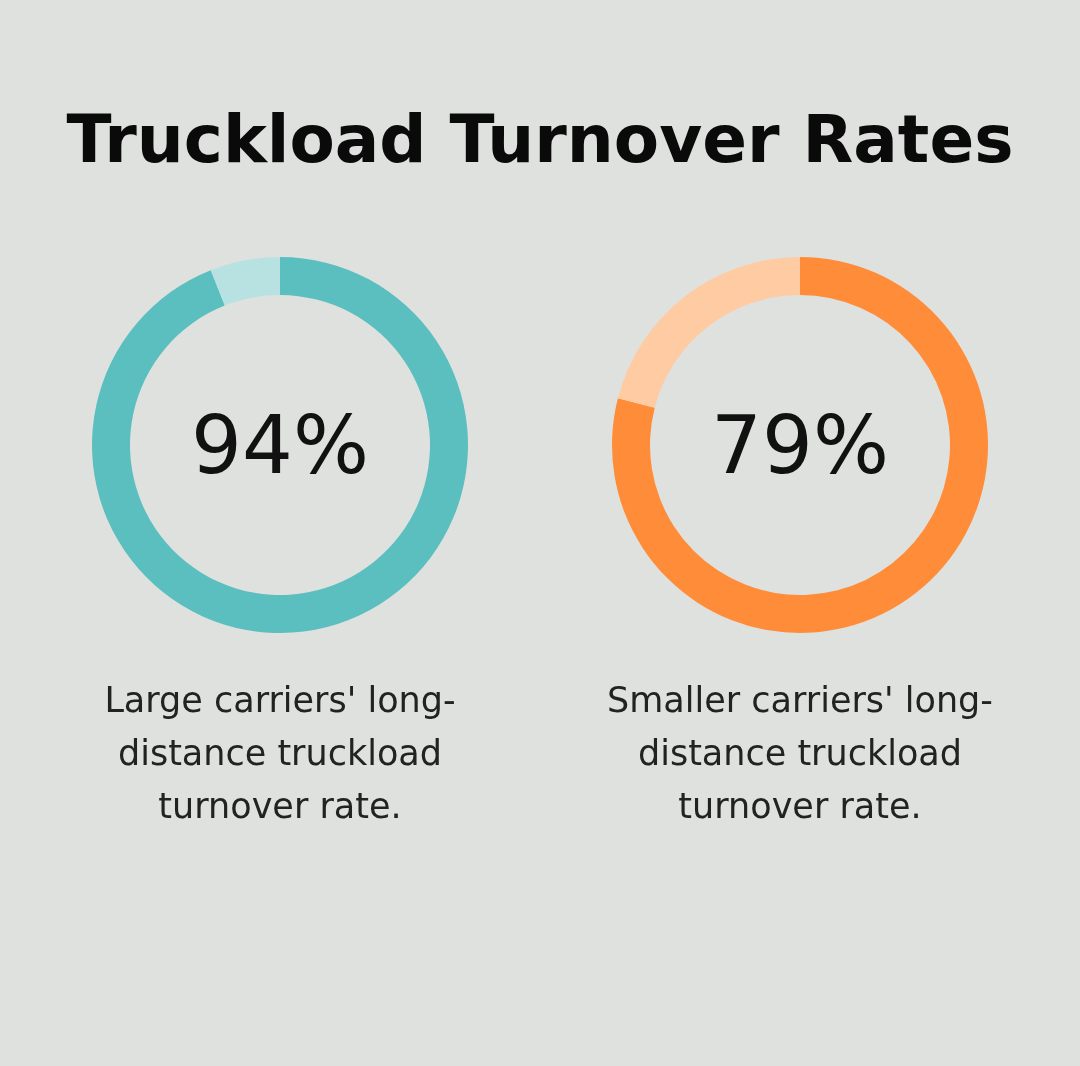 The width and height of the screenshot is (1080, 1066). Describe the element at coordinates (800, 753) in the screenshot. I see `text: Smaller carriers' long-distance truckload turnover rate.` at that location.